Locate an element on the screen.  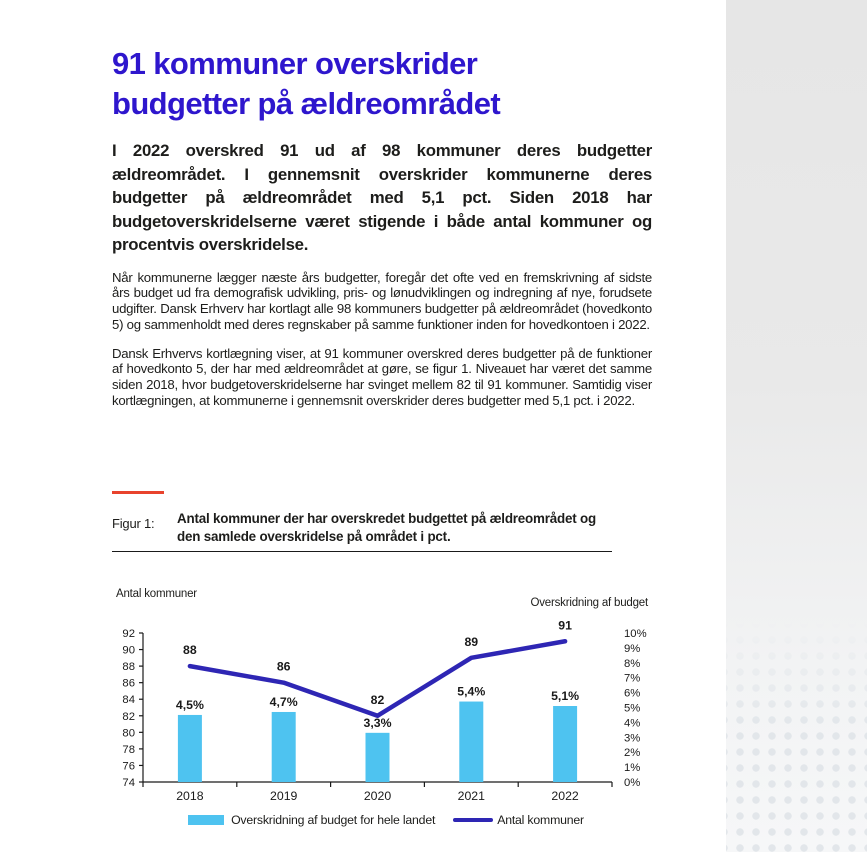
figure-label: Figur 1: is located at coordinates (133, 523).